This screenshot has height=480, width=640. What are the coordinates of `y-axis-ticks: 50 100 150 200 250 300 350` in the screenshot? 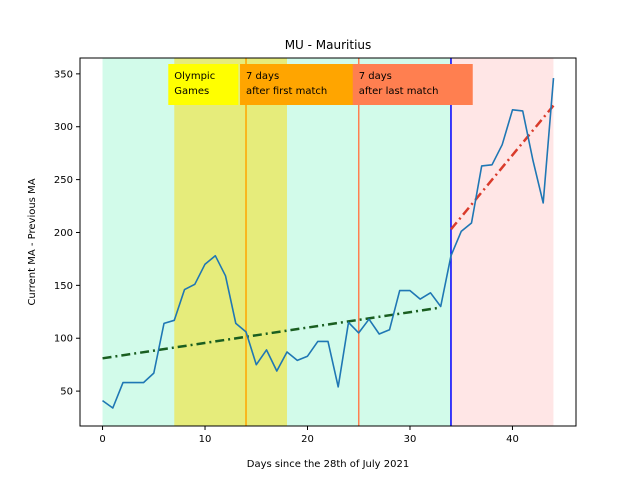 It's located at (67, 233).